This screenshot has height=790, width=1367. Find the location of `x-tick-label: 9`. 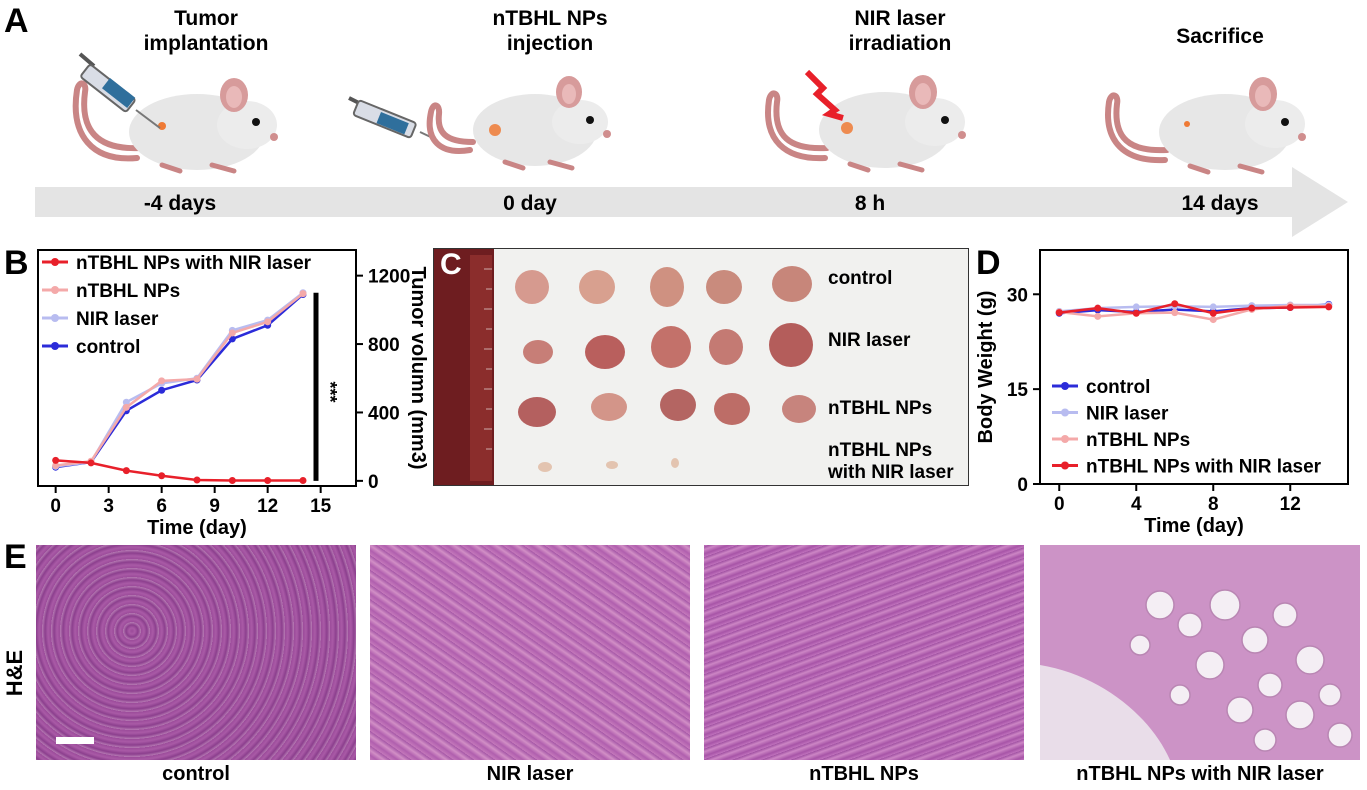

x-tick-label: 9 is located at coordinates (214, 506).